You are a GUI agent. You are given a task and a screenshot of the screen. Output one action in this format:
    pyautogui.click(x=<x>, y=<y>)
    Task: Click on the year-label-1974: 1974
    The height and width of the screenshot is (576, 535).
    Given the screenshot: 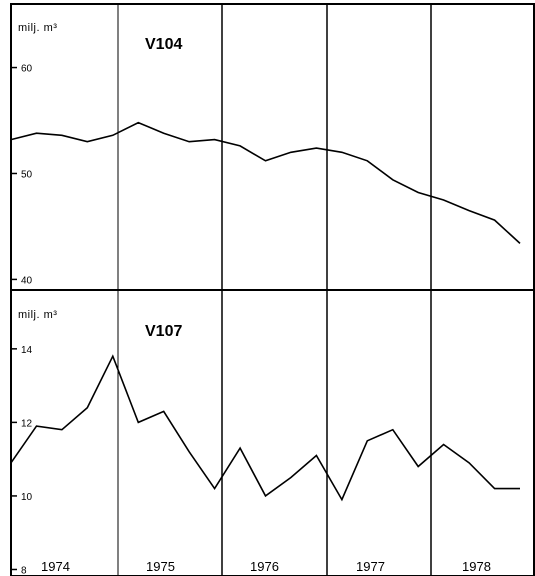 What is the action you would take?
    pyautogui.click(x=55, y=566)
    